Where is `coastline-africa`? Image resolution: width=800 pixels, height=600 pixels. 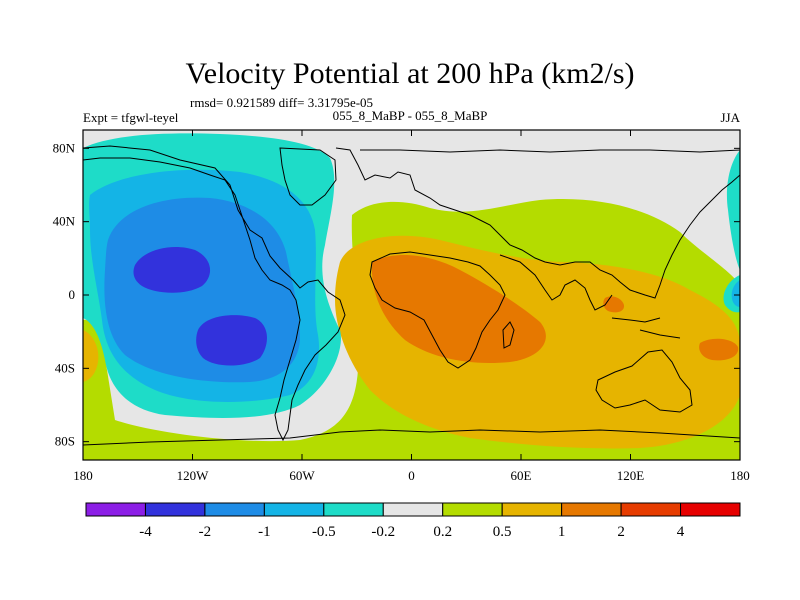
coastline-africa is located at coordinates (437, 310).